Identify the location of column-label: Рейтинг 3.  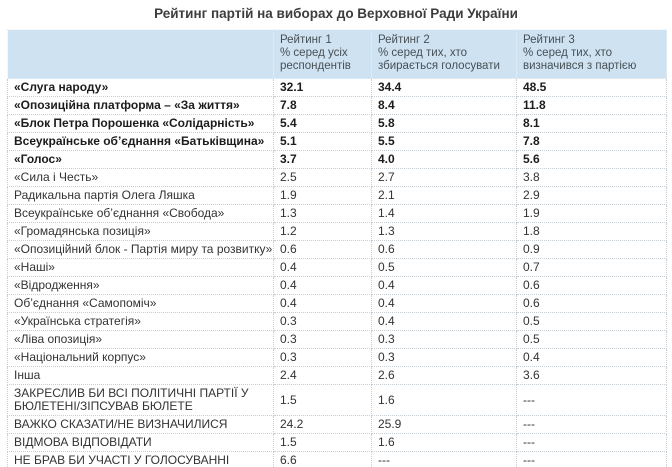
(549, 40).